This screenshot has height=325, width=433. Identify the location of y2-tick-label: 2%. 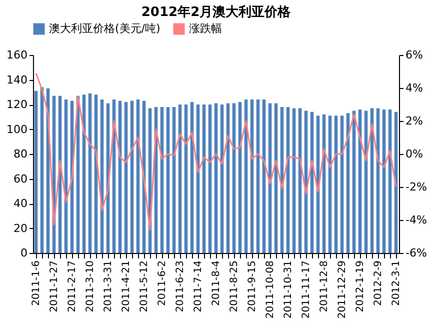
(414, 121).